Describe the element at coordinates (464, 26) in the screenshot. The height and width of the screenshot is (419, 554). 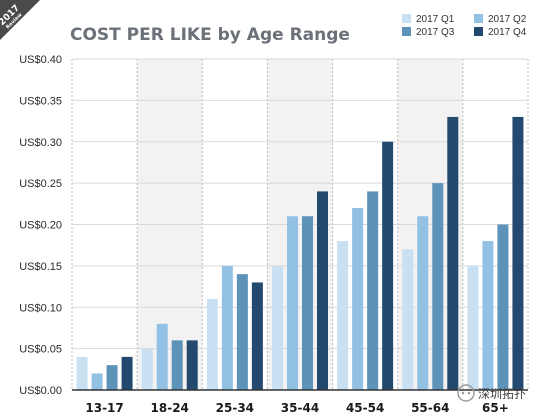
I see `legend: 2017 Q1 2017 Q2 2017 Q3 2017 Q4` at that location.